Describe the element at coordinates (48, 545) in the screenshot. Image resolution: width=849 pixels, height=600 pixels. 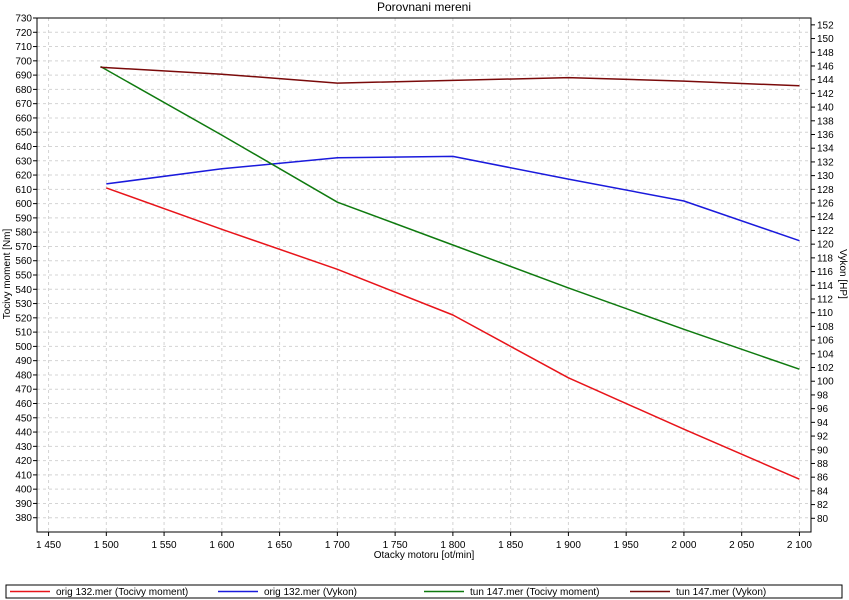
I see `x-tick-label: 1 450` at that location.